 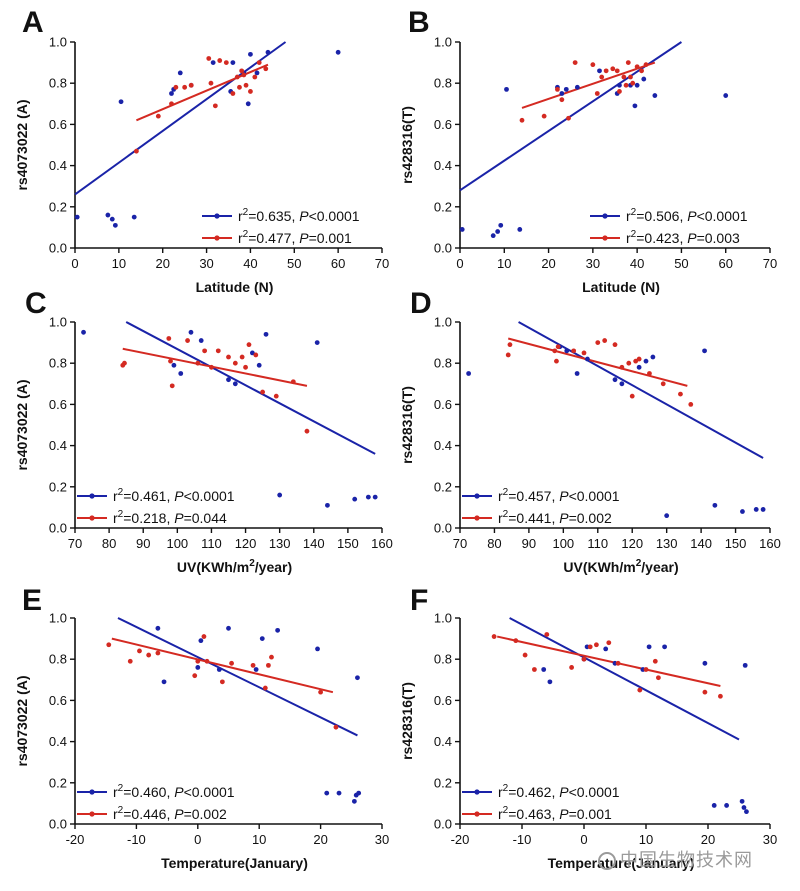 I want to click on y-axis-label: rs428316(T), so click(x=407, y=145).